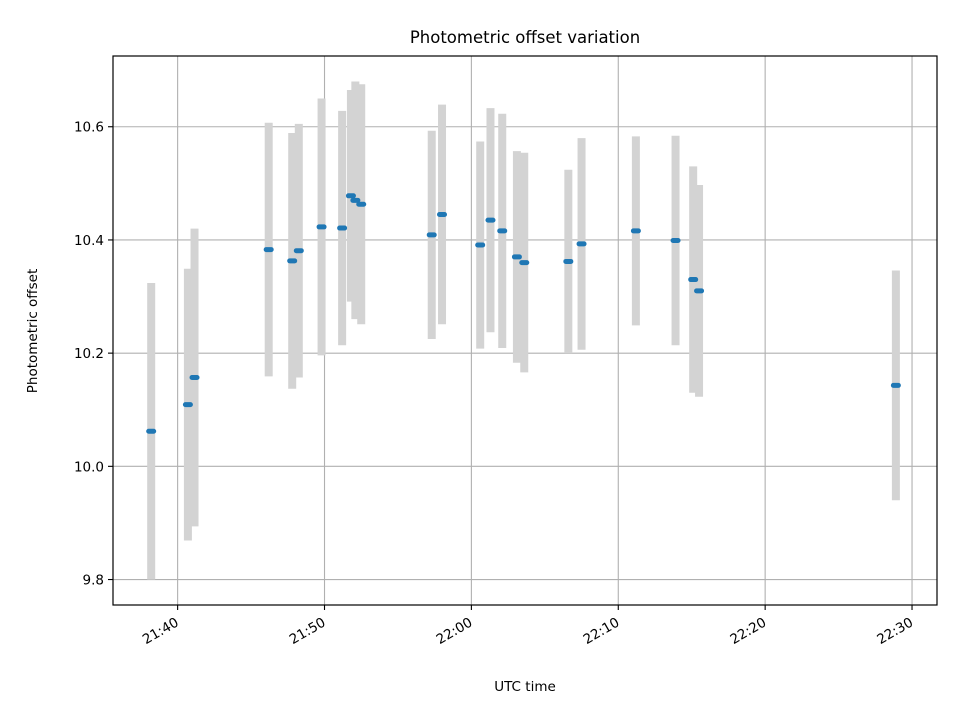 The width and height of the screenshot is (960, 720). Describe the element at coordinates (89, 128) in the screenshot. I see `y-tick-label: 10.6` at that location.